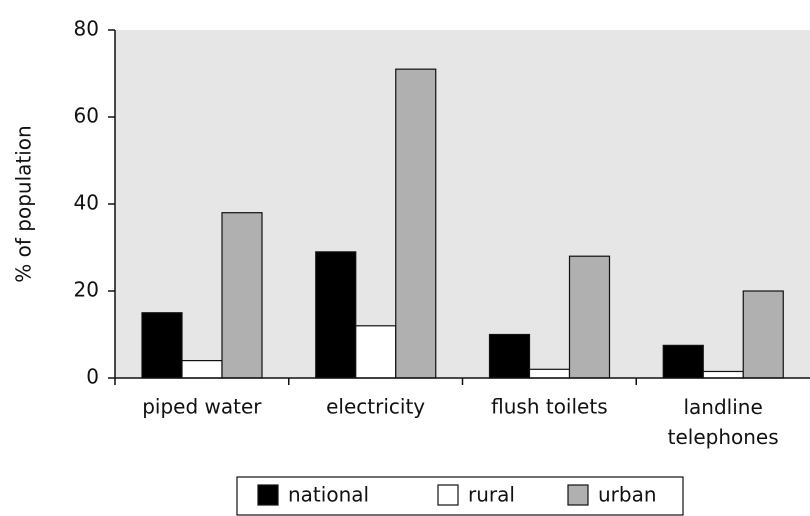 The height and width of the screenshot is (516, 810). Describe the element at coordinates (86, 29) in the screenshot. I see `y-tick-label: 80` at that location.